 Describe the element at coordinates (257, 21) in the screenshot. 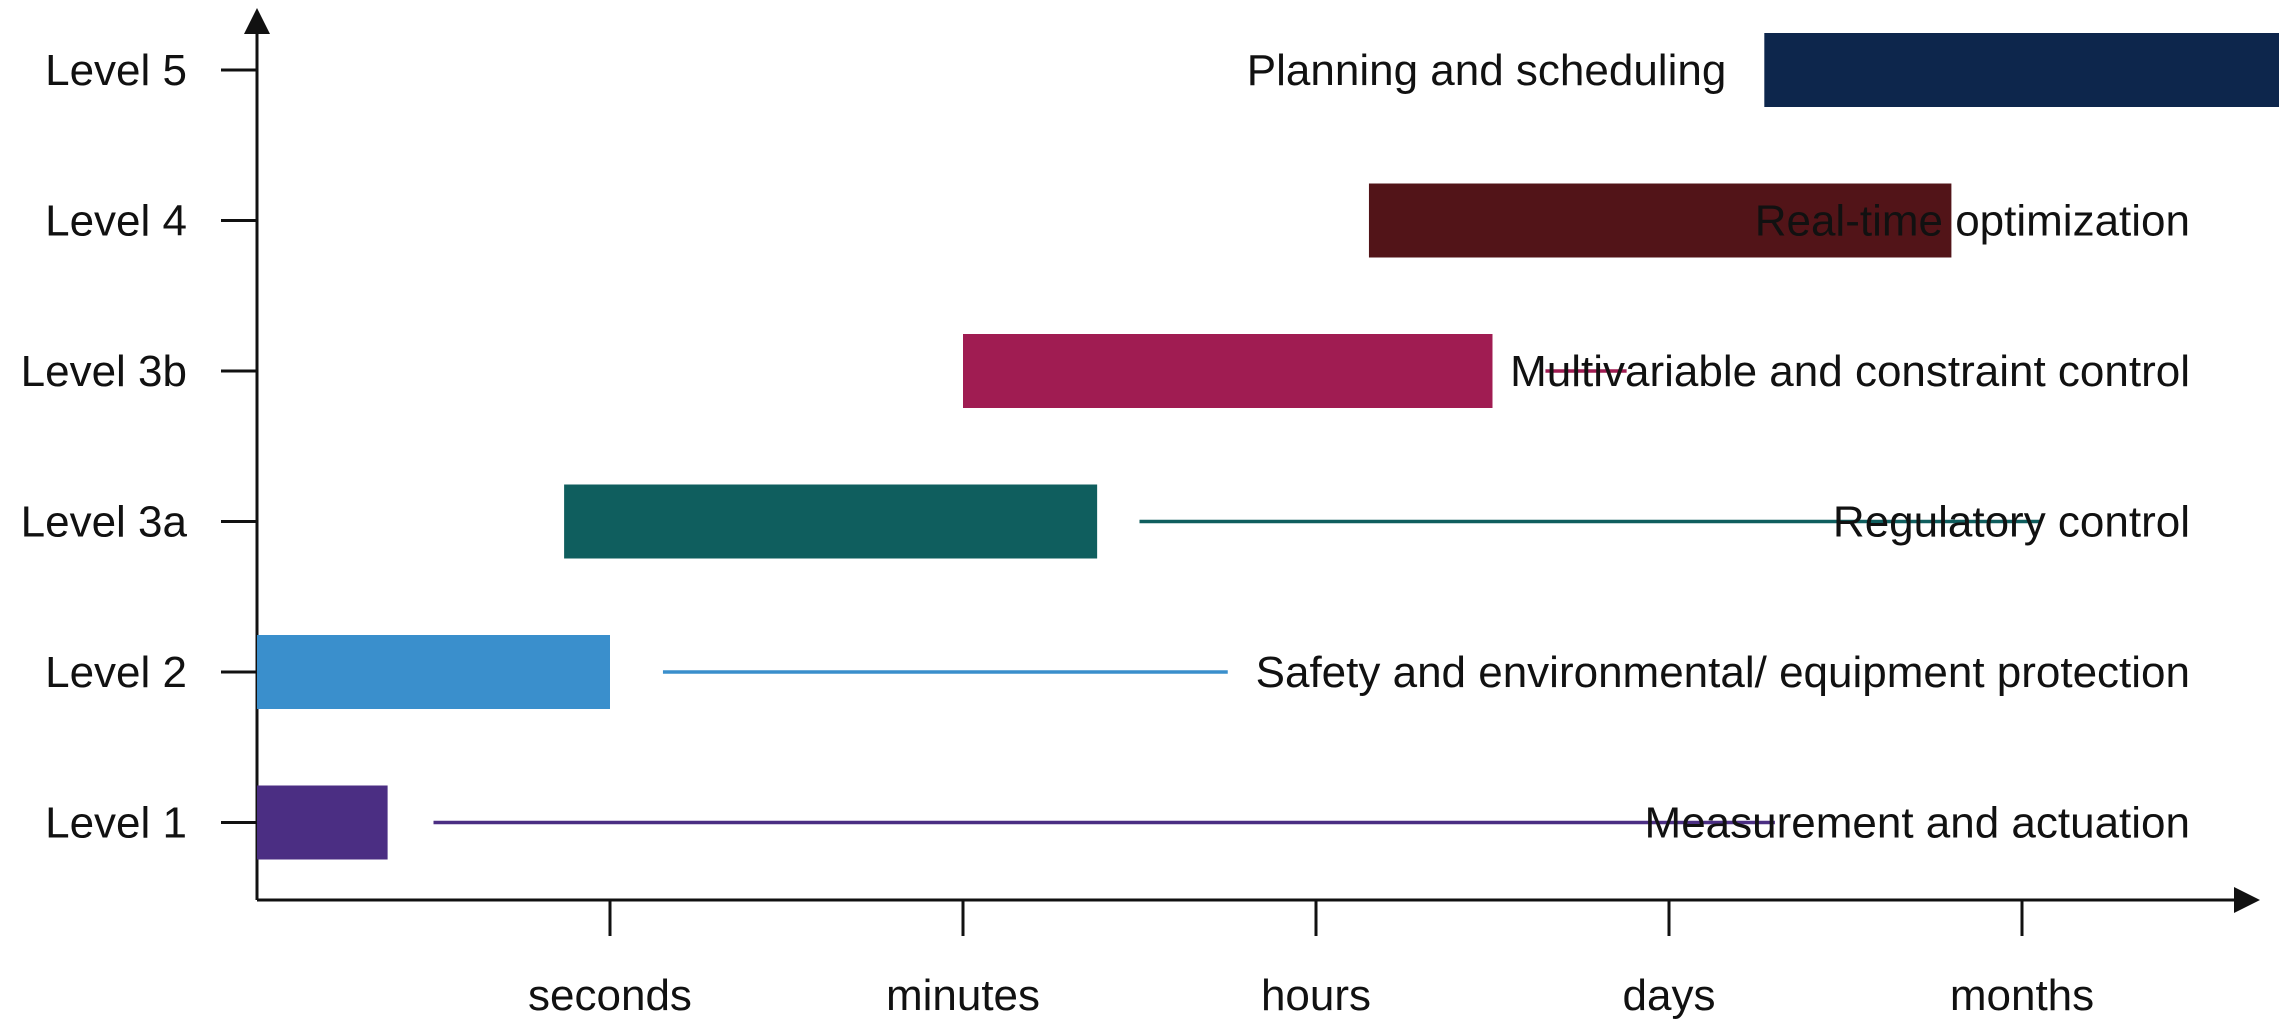

I see `y-axis-arrowhead` at that location.